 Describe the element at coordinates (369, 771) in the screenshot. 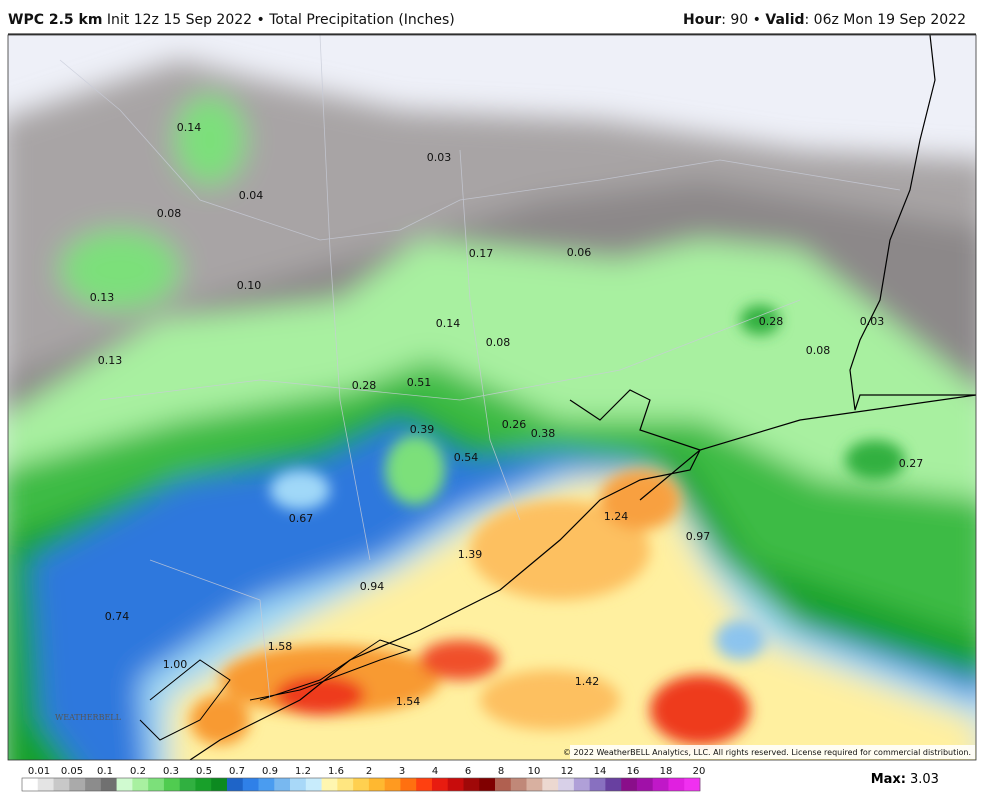

I see `colorbar-label: 2` at that location.